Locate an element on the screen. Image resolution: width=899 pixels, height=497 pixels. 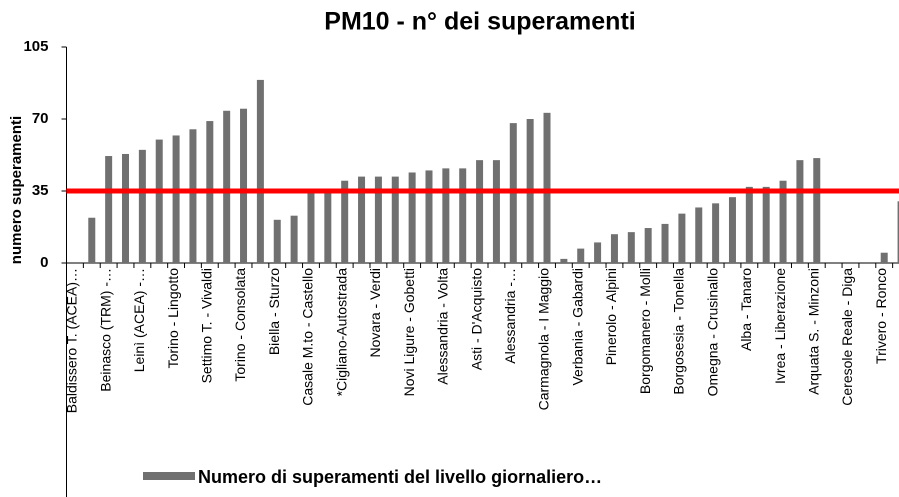
x-tick-label: Settimo T. - Vivaldi is located at coordinates (207, 325).